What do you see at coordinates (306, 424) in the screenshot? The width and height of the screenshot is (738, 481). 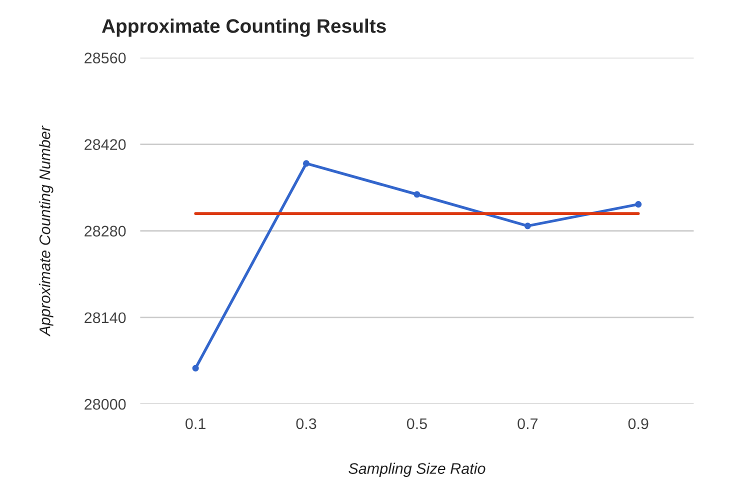 I see `x-tick-label: 0.3` at bounding box center [306, 424].